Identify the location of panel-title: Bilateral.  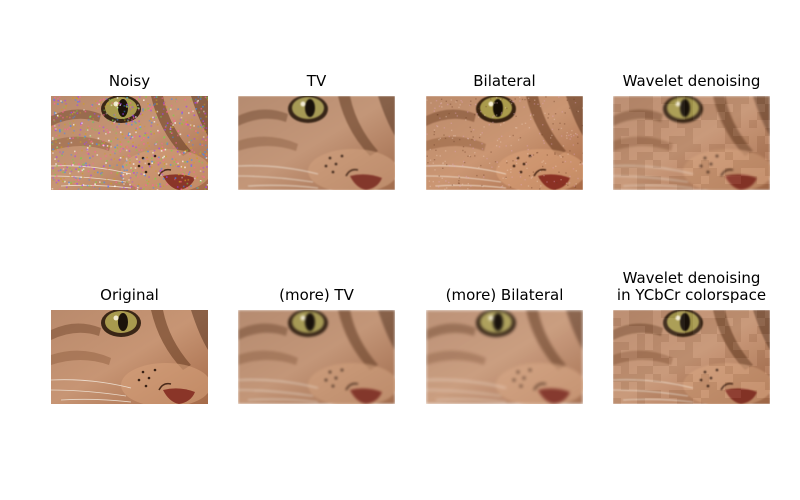
(504, 81).